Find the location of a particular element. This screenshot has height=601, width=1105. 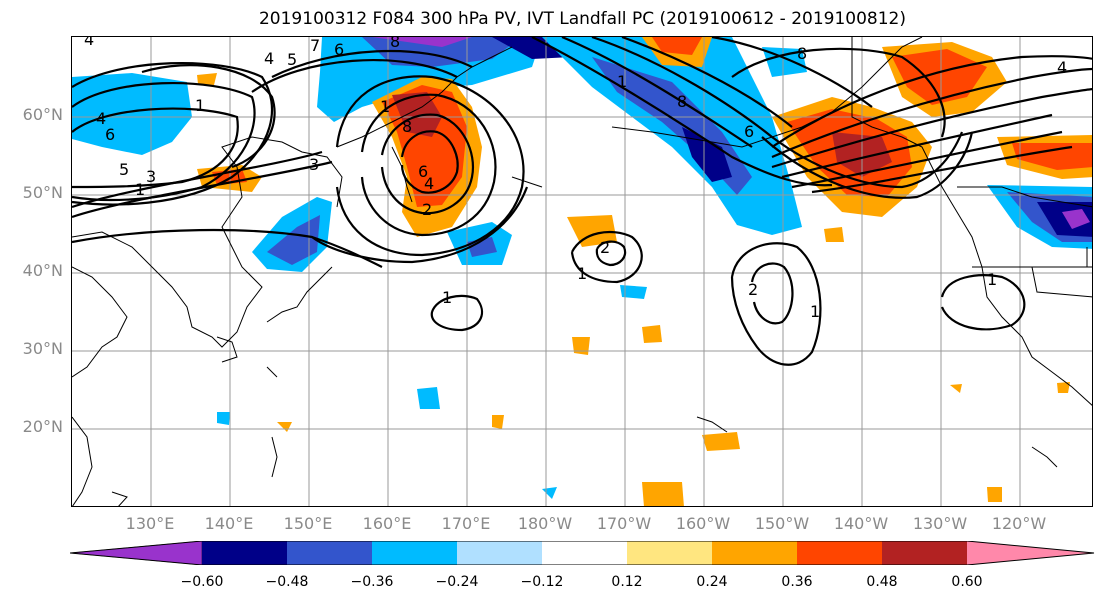

lon-label: 160°E is located at coordinates (387, 523).